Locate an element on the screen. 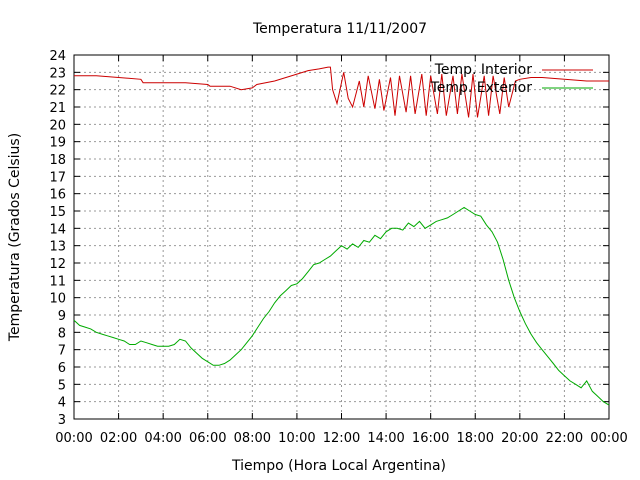 This screenshot has width=640, height=480. y-tick-label: 21 is located at coordinates (57, 108).